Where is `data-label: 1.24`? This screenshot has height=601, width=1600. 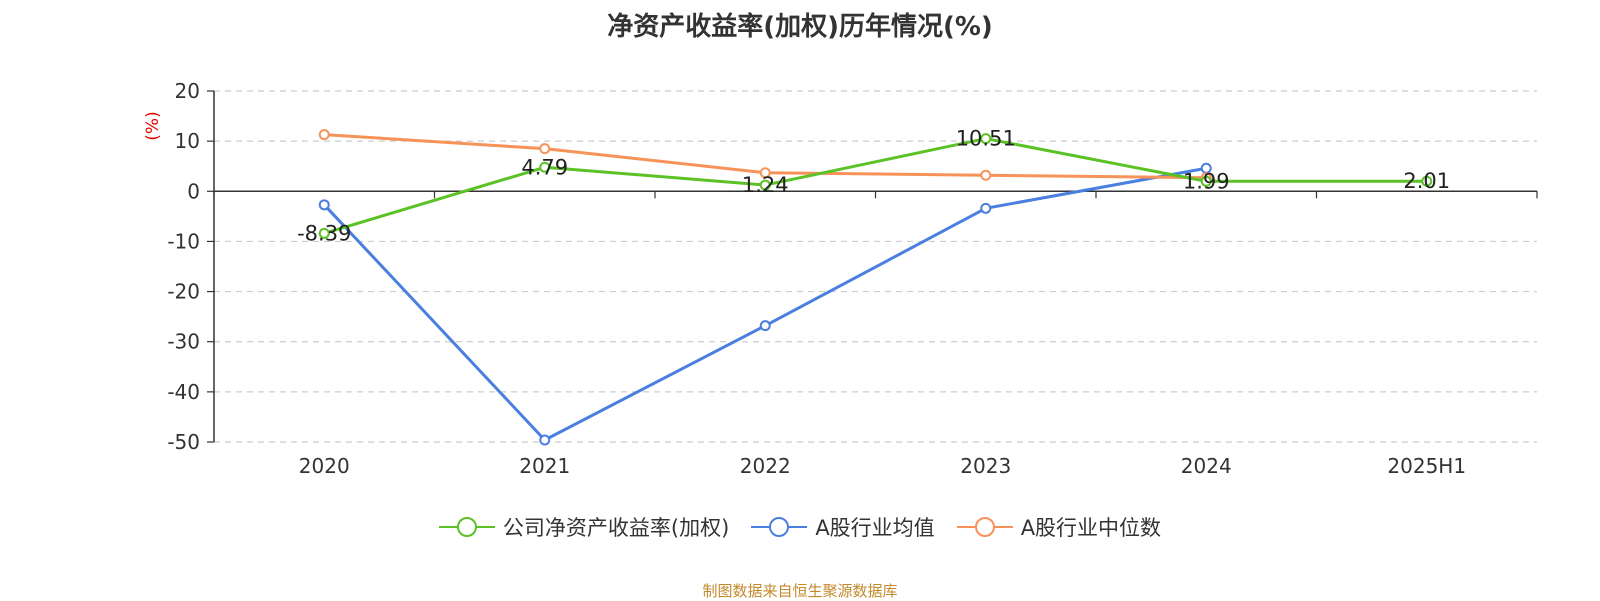
data-label: 1.24 is located at coordinates (765, 185).